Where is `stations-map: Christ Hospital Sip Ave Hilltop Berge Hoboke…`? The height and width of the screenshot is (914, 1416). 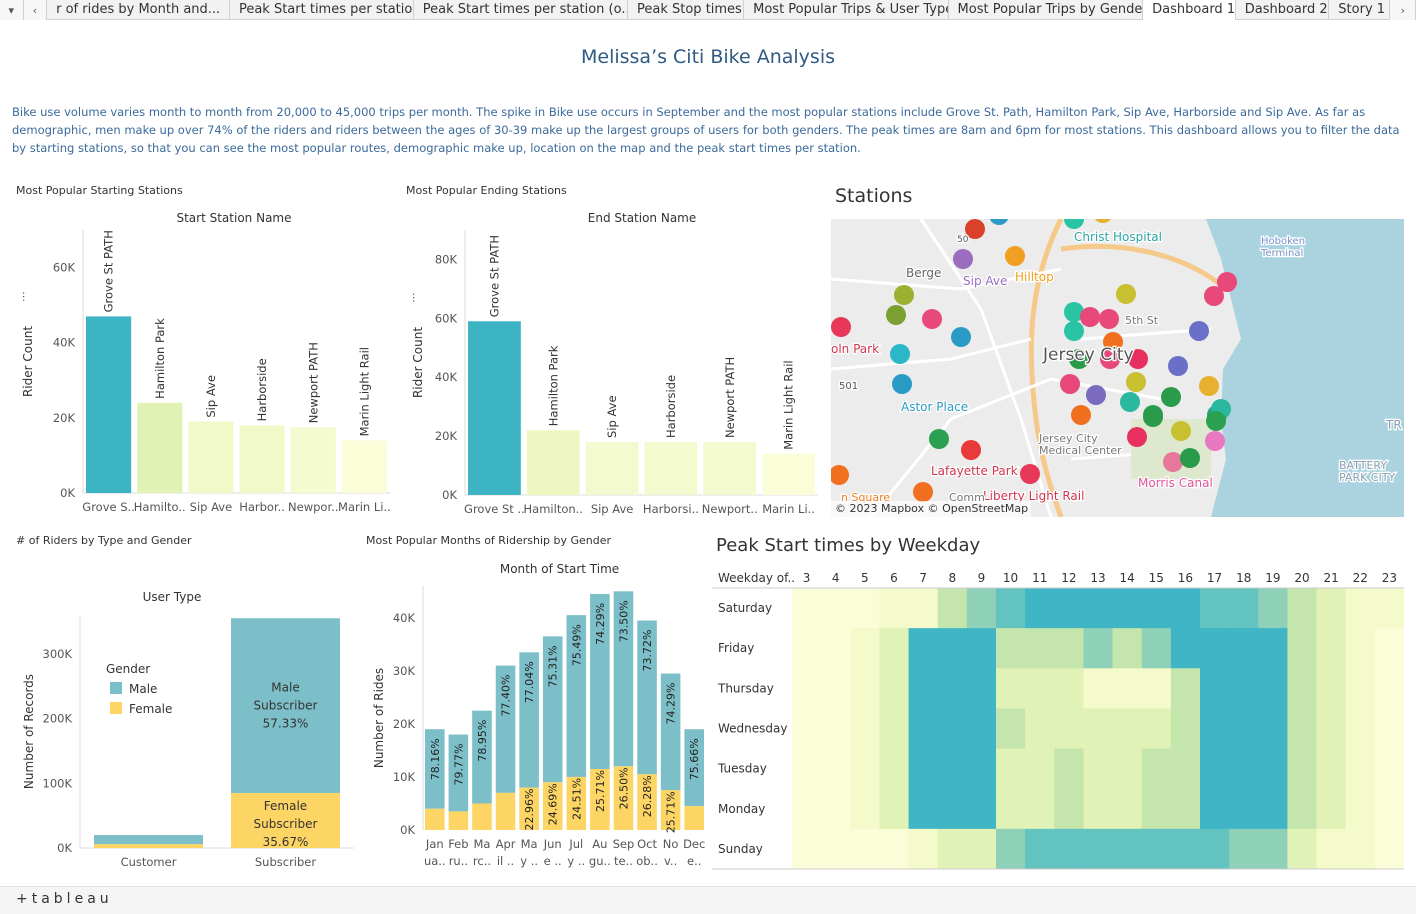
stations-map: Christ Hospital Sip Ave Hilltop Berge Hoboke… is located at coordinates (1117, 368).